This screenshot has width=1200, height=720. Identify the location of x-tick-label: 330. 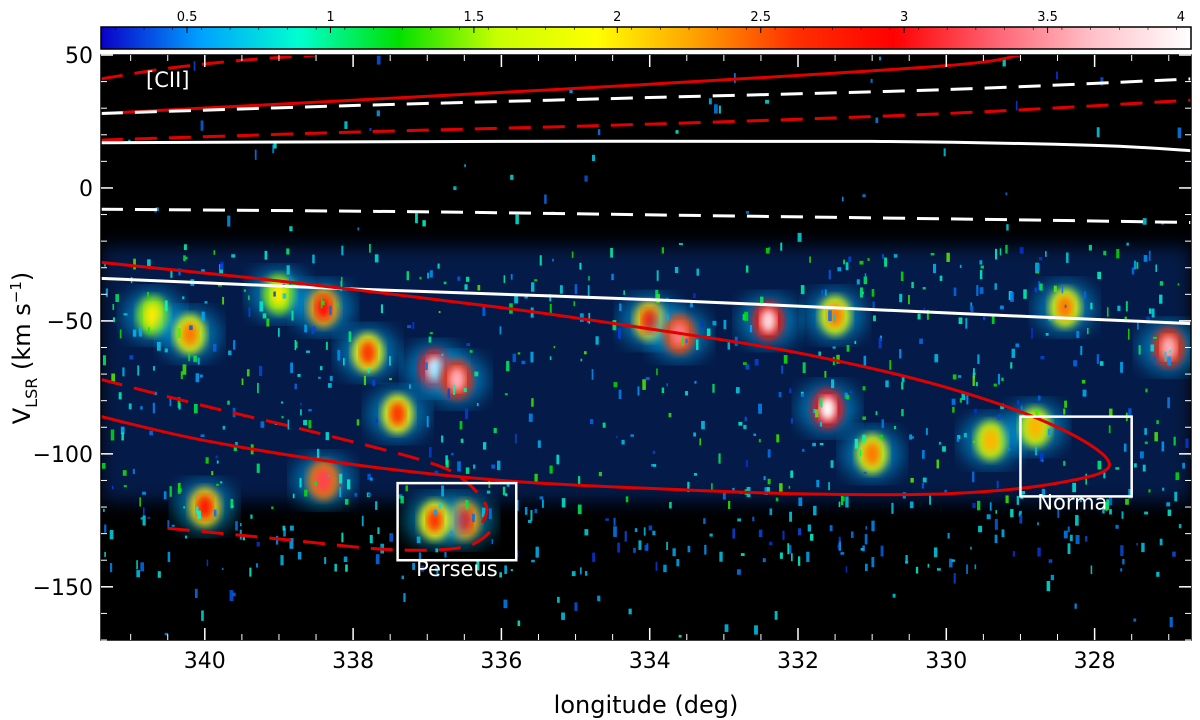
(946, 661).